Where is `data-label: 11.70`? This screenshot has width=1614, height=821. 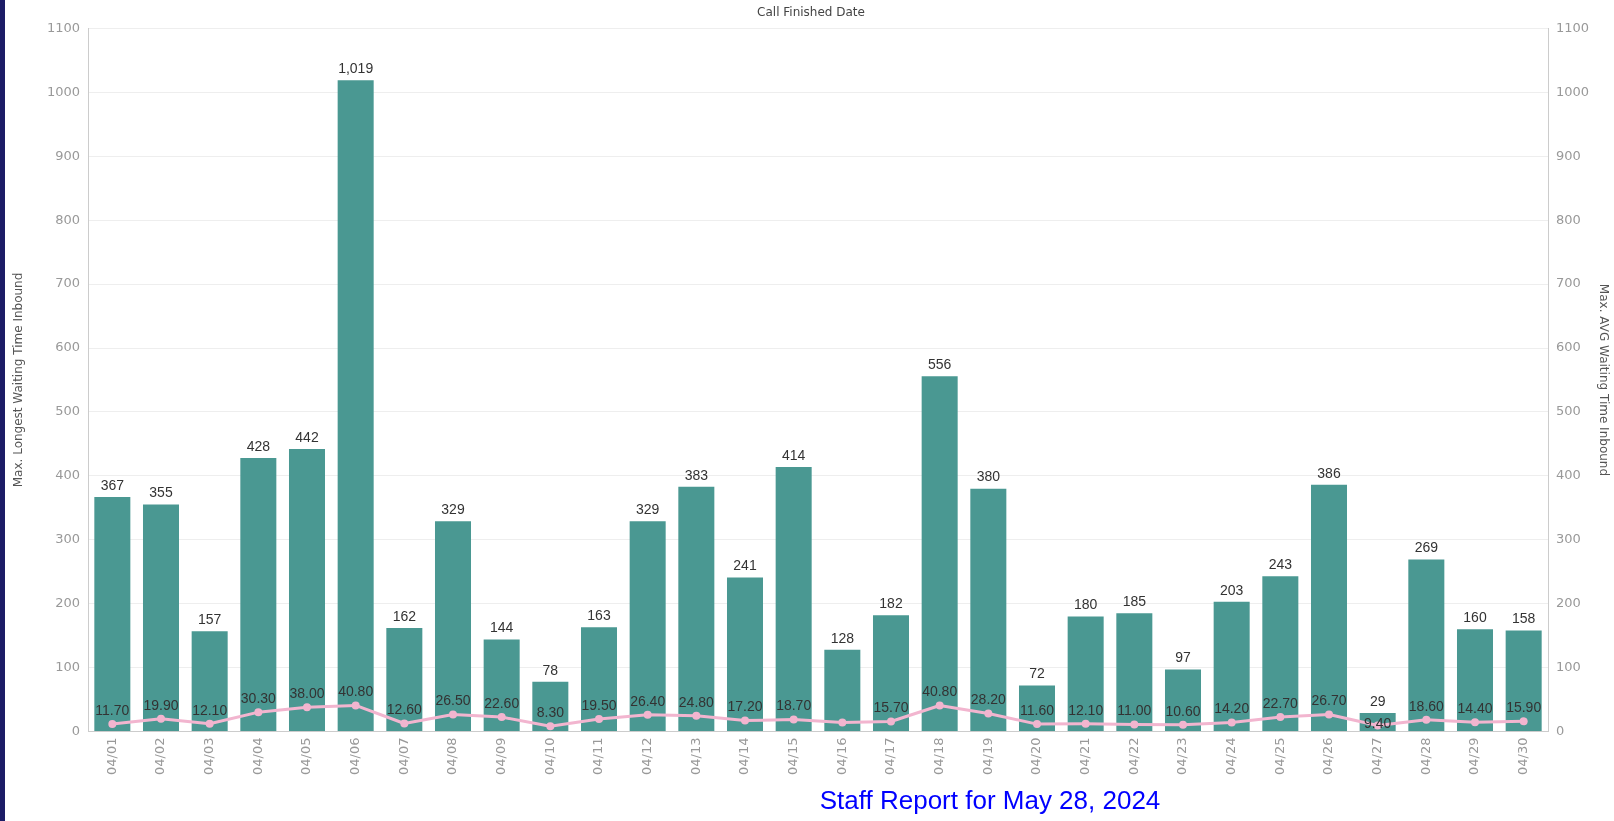
data-label: 11.70 is located at coordinates (112, 709).